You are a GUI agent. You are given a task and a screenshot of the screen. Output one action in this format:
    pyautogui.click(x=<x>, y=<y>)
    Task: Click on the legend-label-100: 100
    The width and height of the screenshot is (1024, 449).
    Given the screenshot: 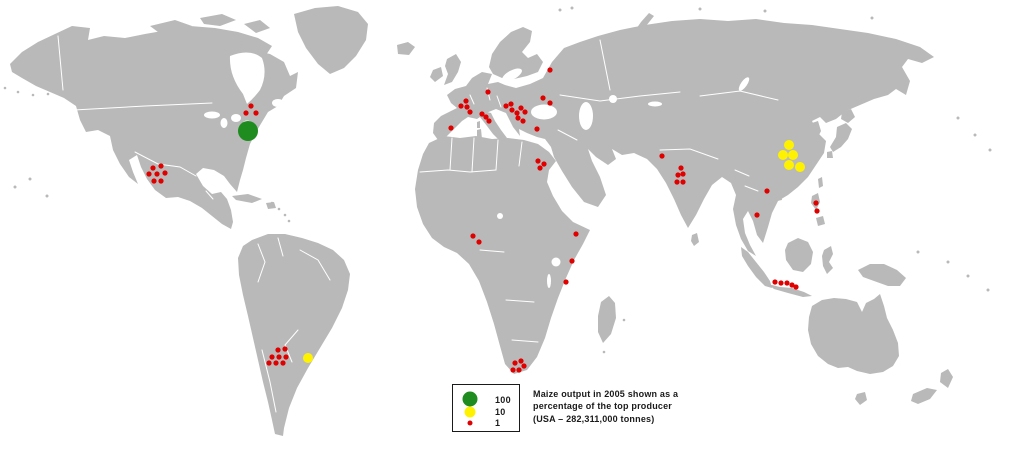 What is the action you would take?
    pyautogui.click(x=503, y=400)
    